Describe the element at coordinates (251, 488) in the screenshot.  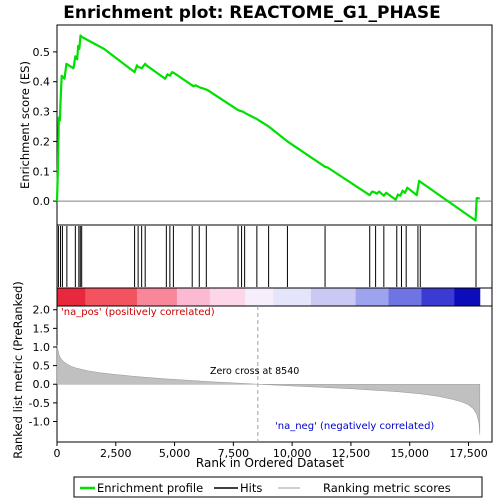
I see `legend-label-hits: Hits` at that location.